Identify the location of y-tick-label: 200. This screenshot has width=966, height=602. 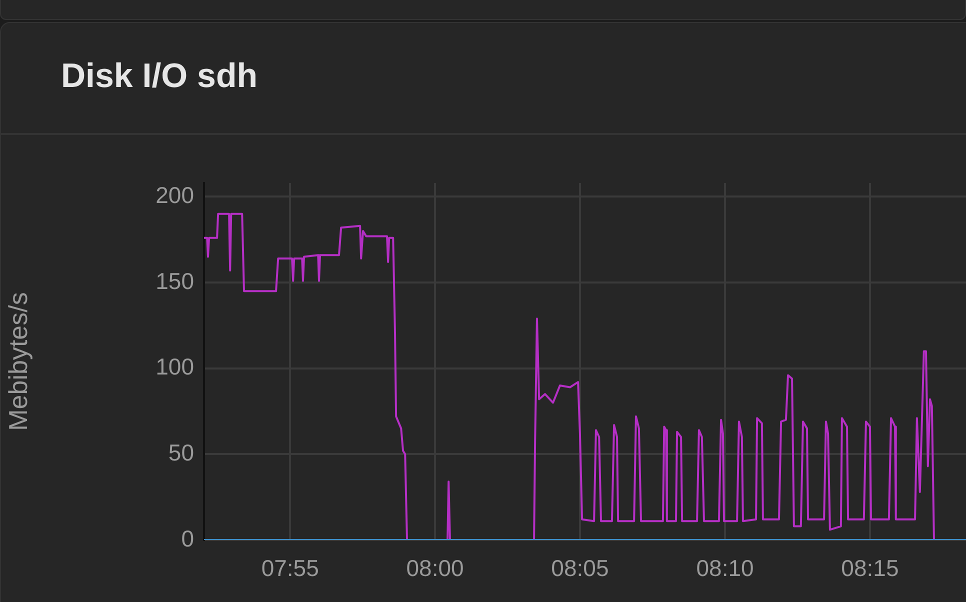
(175, 195).